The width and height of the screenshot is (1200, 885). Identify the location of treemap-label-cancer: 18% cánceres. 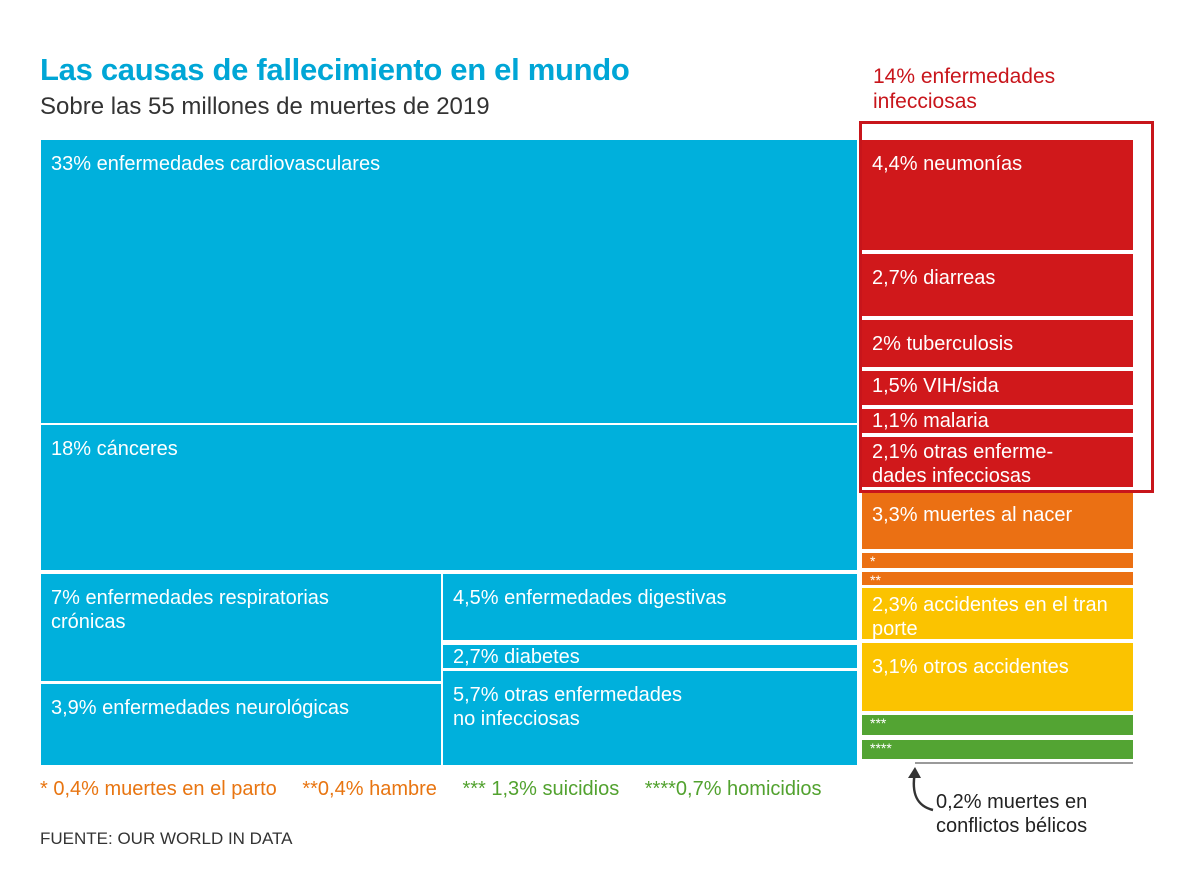
(114, 449).